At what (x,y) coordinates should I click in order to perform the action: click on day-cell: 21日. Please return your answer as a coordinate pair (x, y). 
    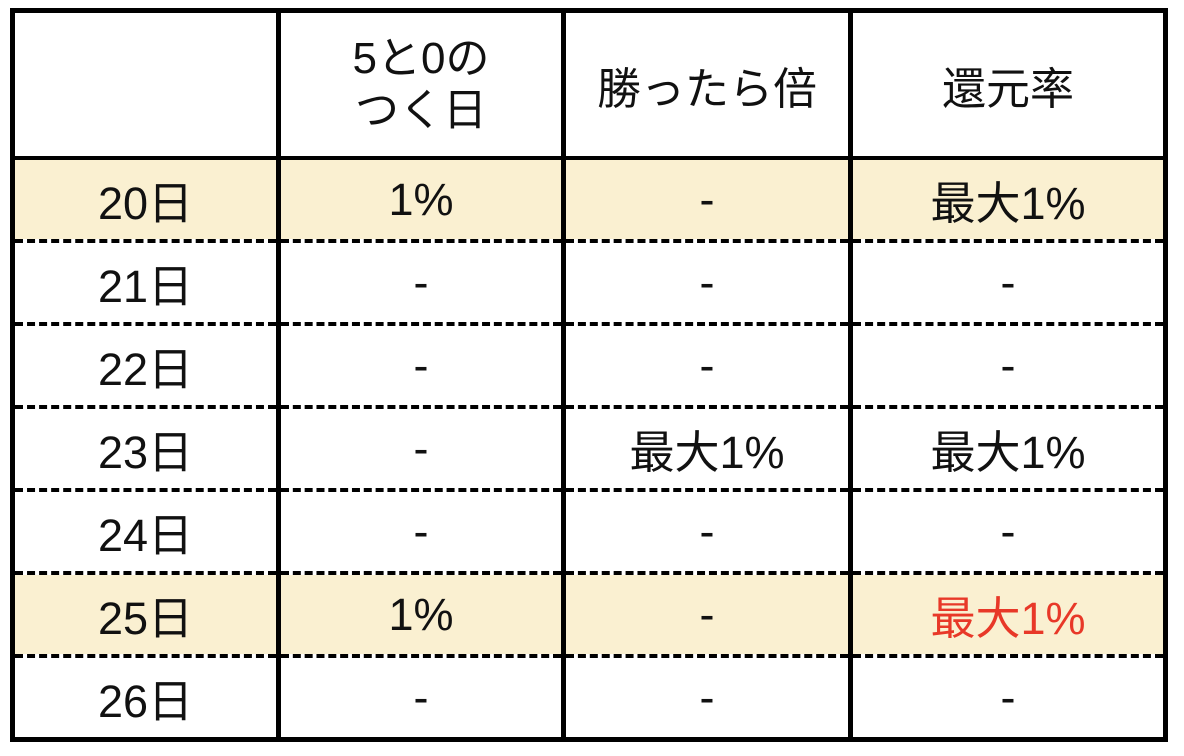
    Looking at the image, I should click on (145, 281).